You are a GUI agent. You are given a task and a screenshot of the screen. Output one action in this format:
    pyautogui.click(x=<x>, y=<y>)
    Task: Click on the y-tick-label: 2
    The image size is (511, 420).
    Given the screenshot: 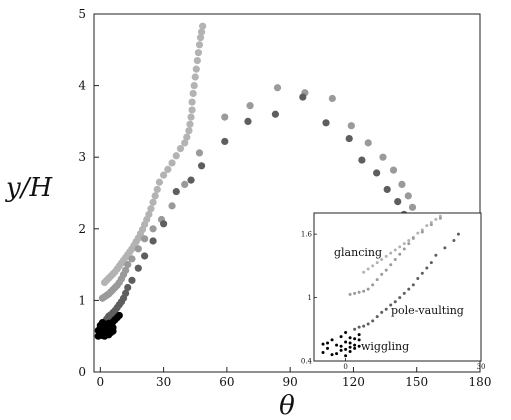 What is the action you would take?
    pyautogui.click(x=82, y=229)
    